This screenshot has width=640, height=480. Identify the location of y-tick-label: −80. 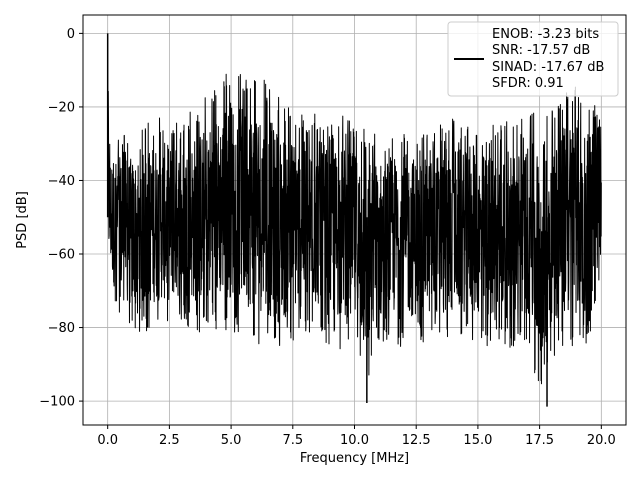
(61, 328).